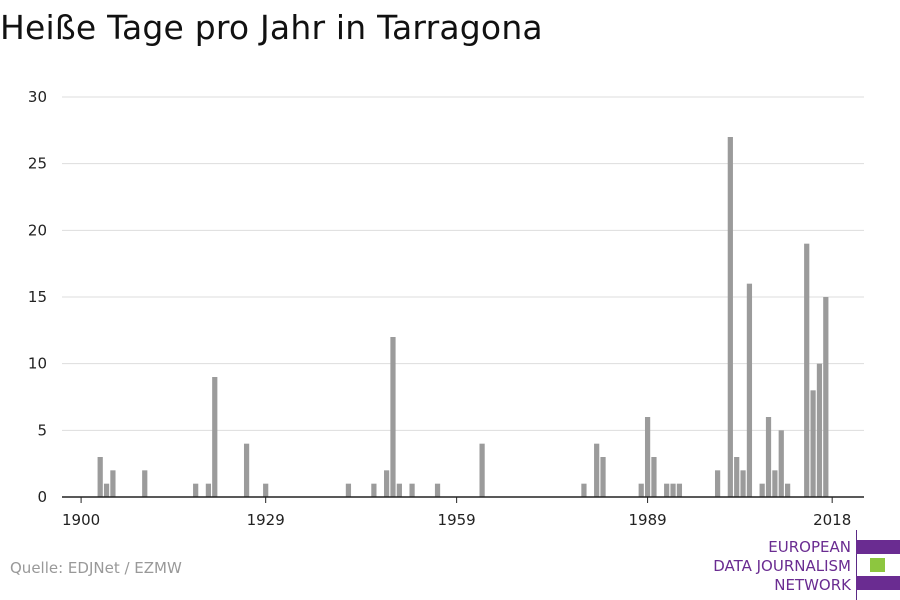 This screenshot has height=600, width=900. Describe the element at coordinates (437, 490) in the screenshot. I see `bar-1956` at that location.